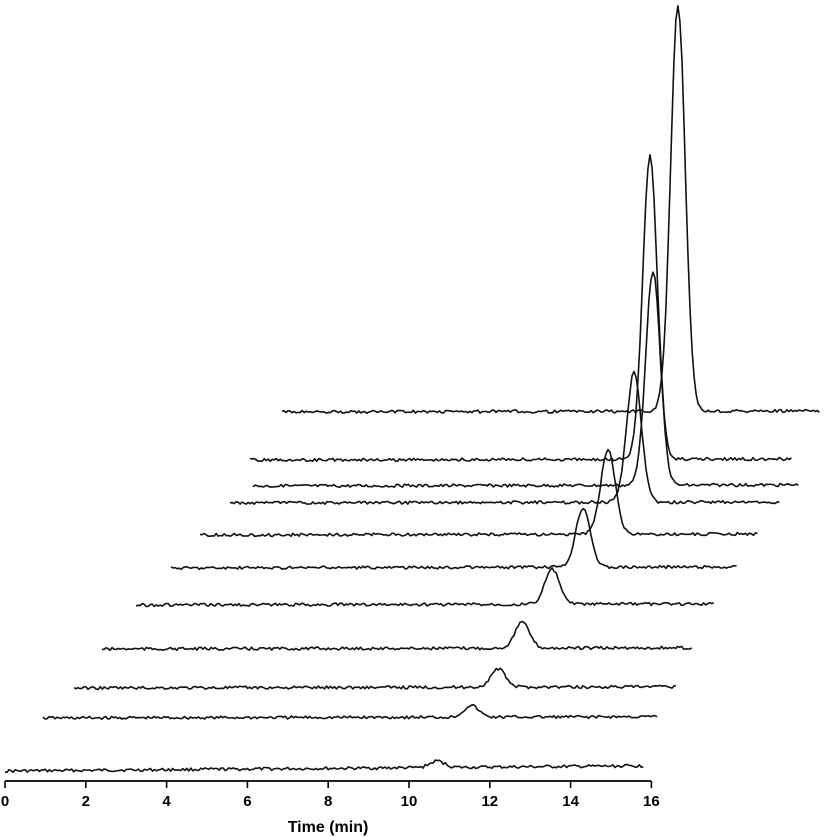 This screenshot has height=837, width=827. I want to click on x-tick-label: 14, so click(570, 801).